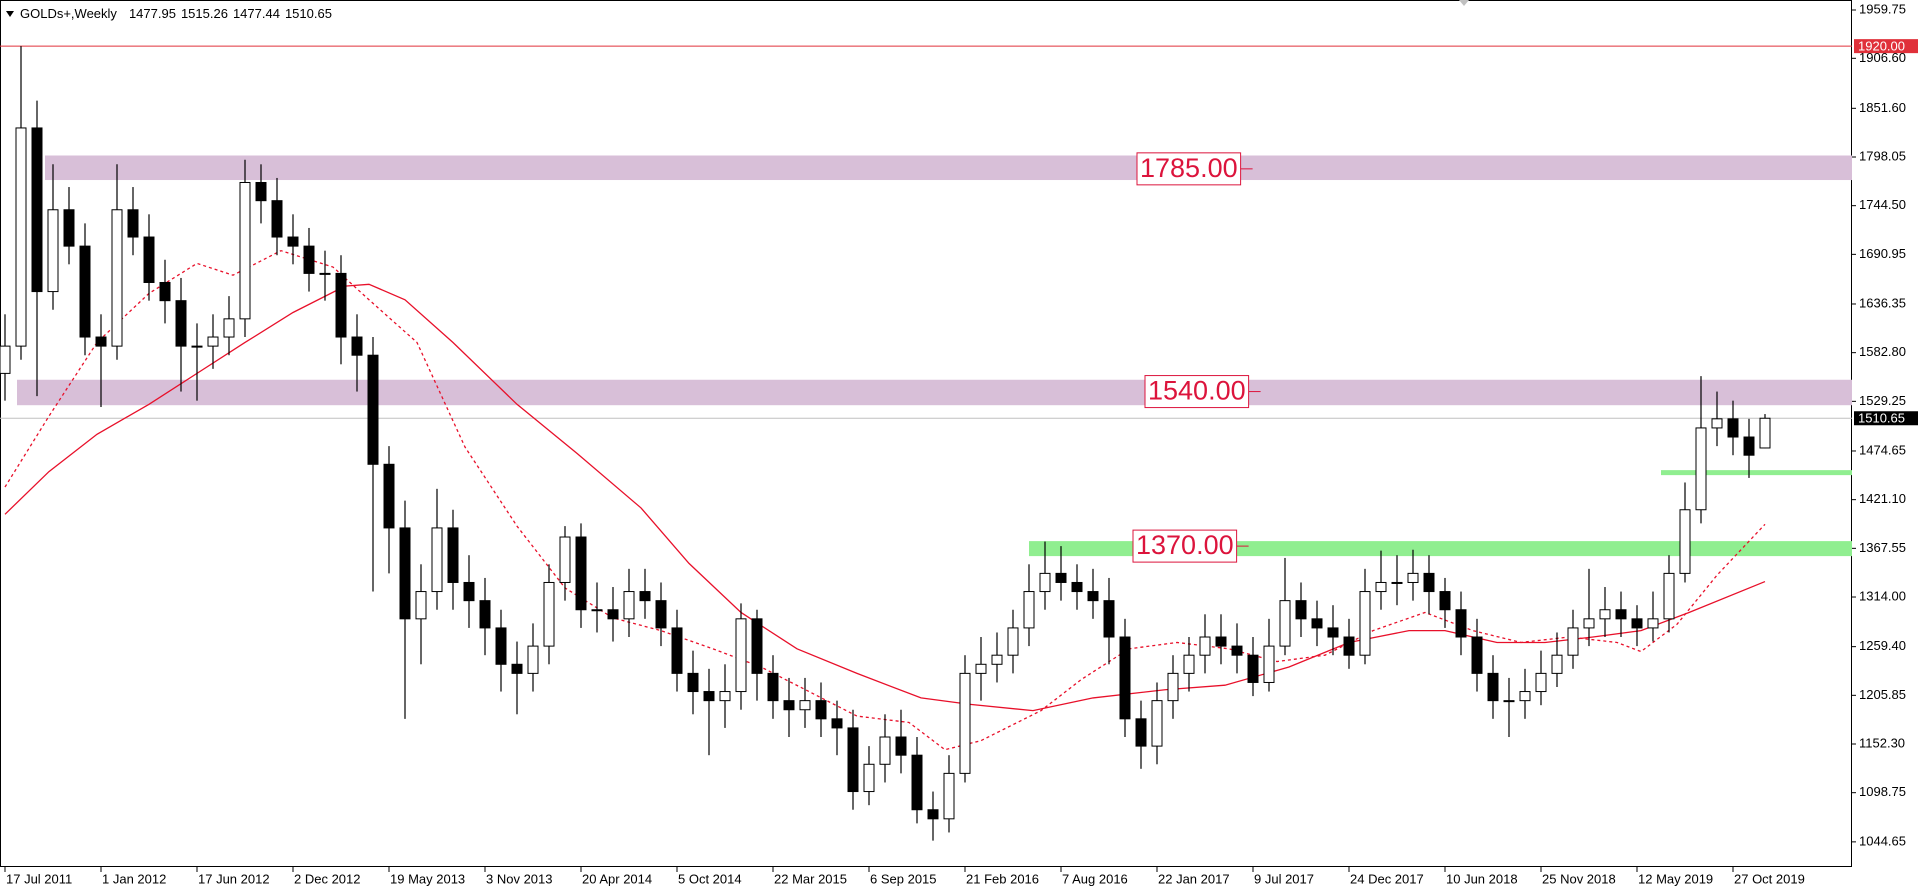 The image size is (1920, 888). What do you see at coordinates (1882, 498) in the screenshot?
I see `y-tick-label: 1421.10` at bounding box center [1882, 498].